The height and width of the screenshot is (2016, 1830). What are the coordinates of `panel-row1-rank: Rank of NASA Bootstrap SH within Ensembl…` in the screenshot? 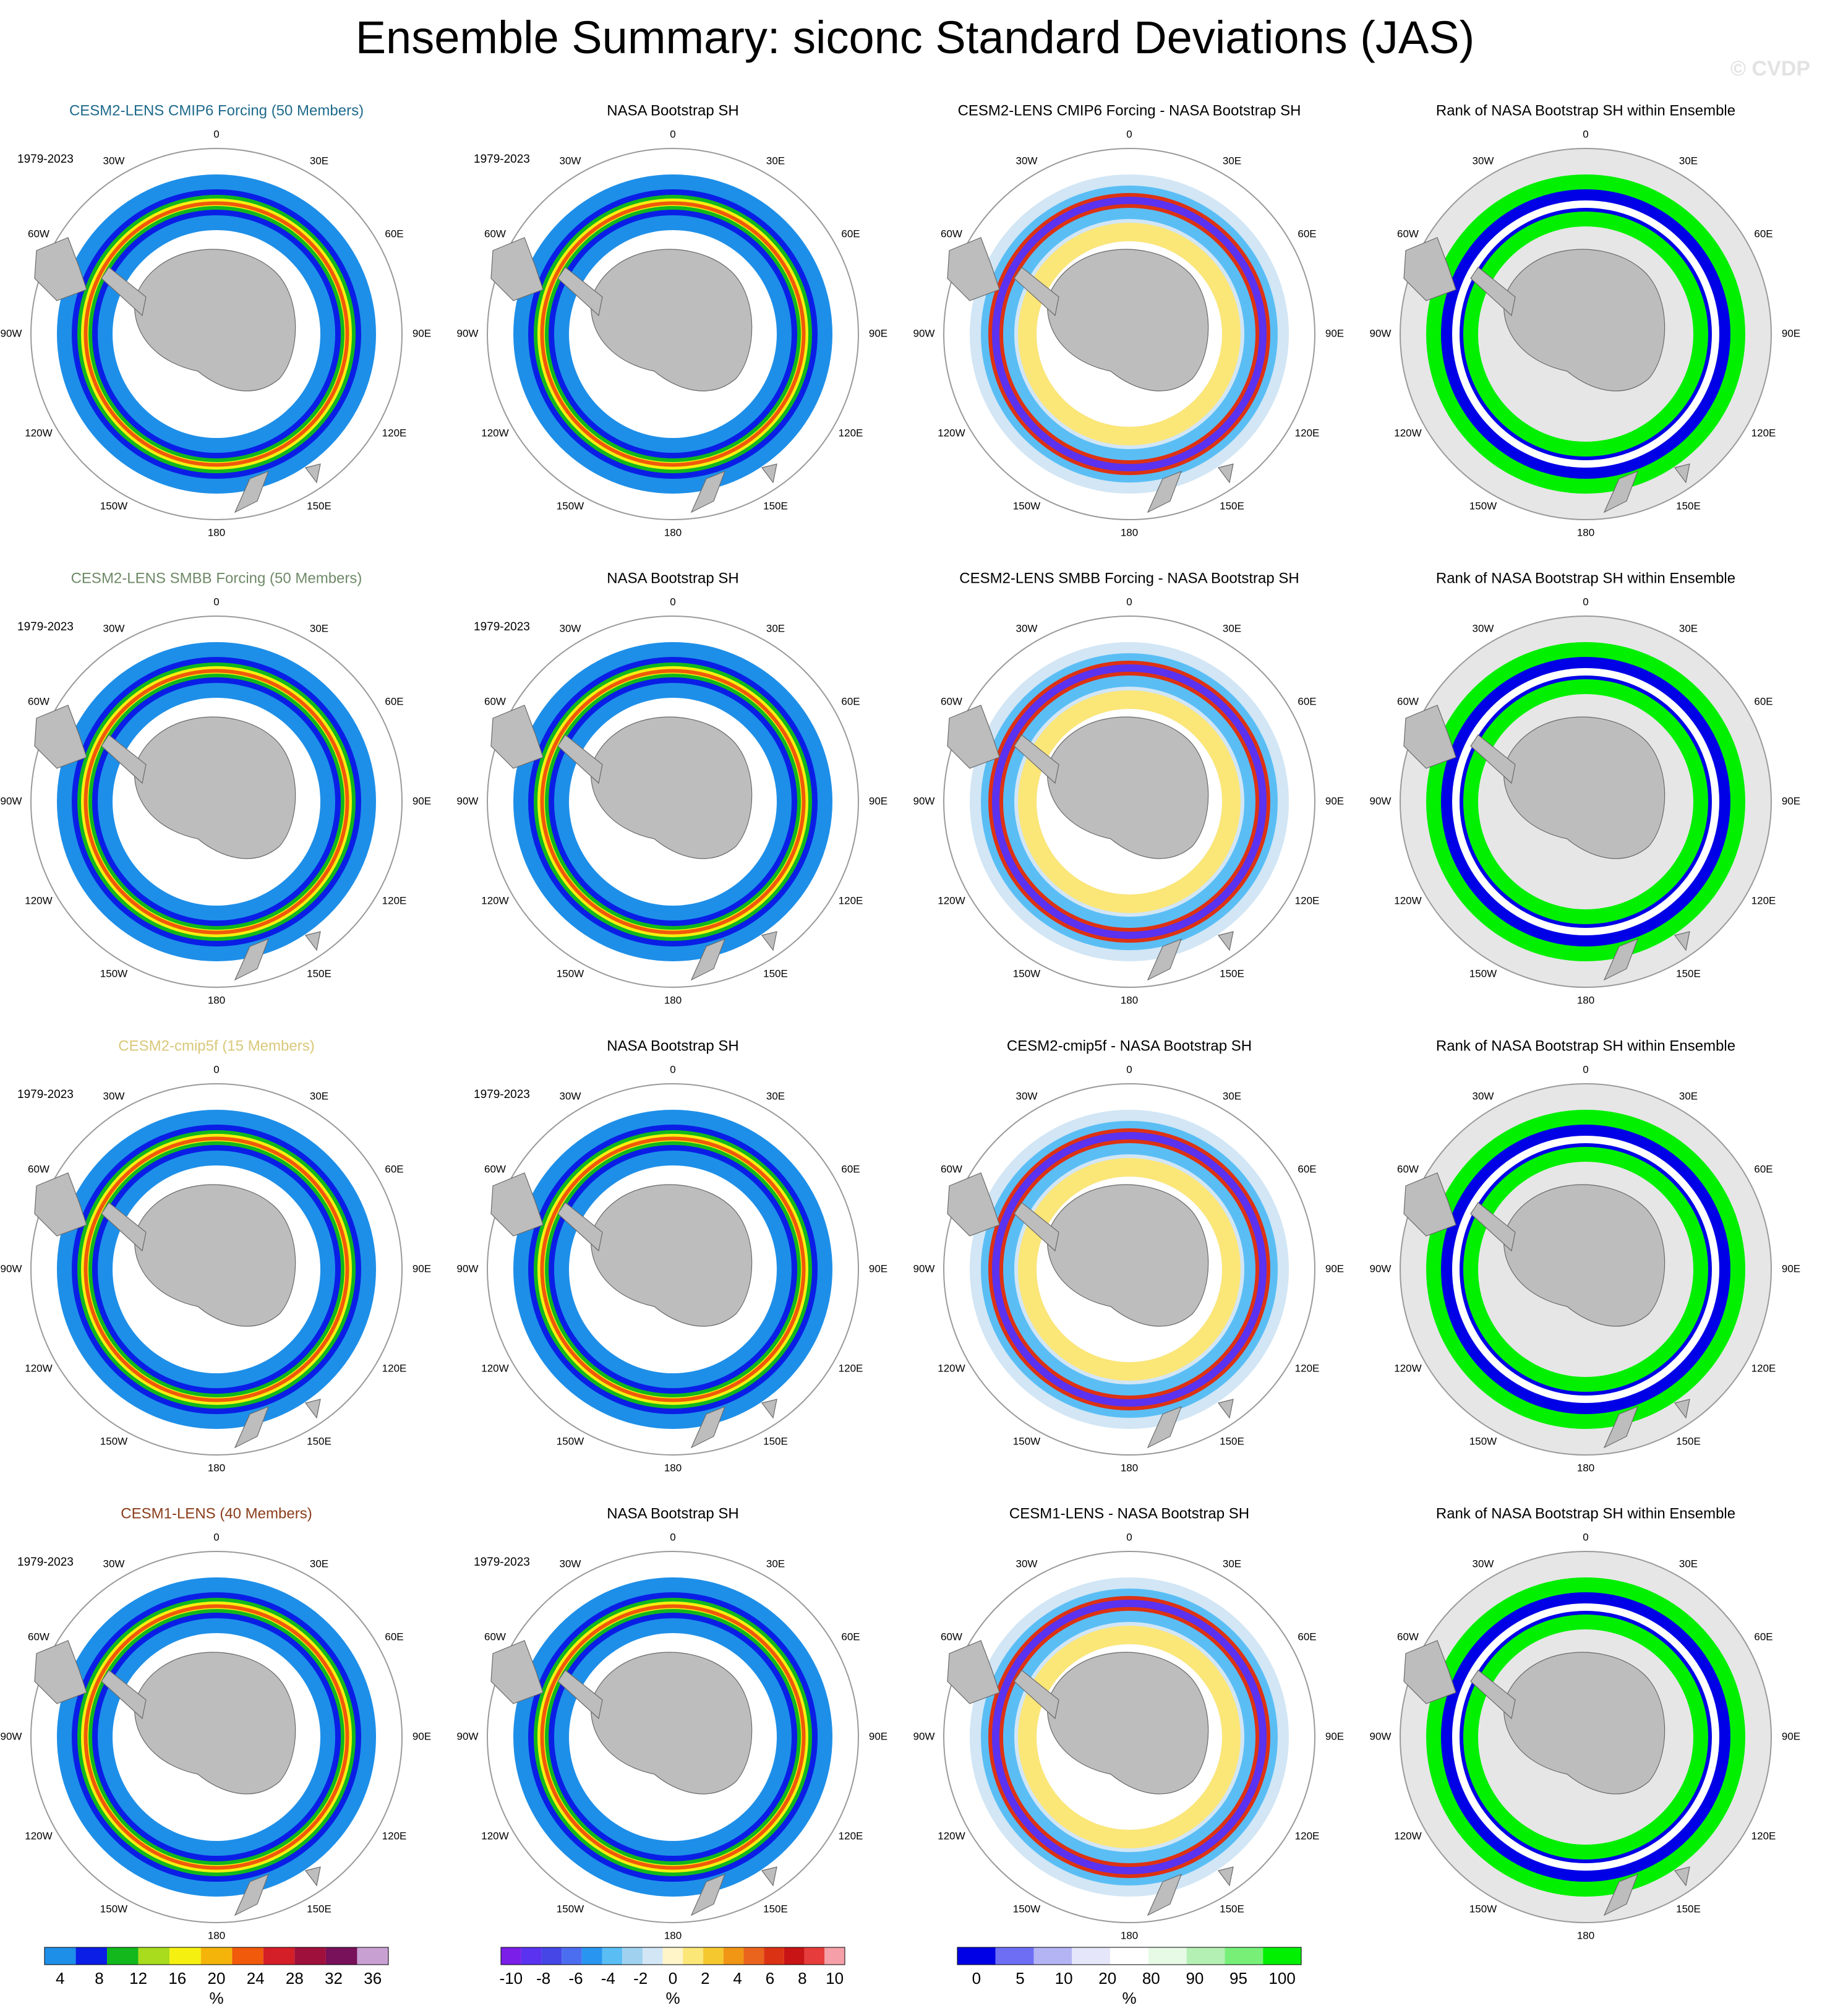 It's located at (1585, 320).